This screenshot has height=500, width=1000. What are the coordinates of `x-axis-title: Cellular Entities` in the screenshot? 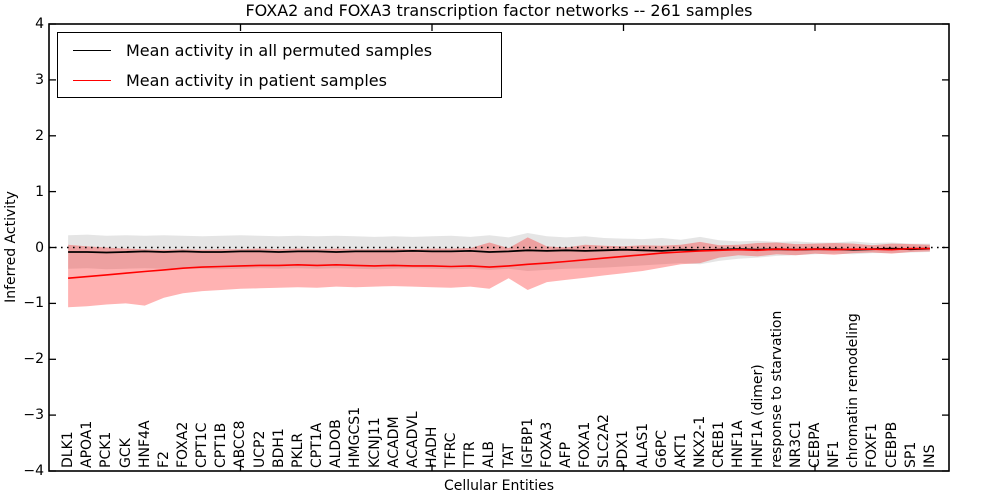 It's located at (499, 486).